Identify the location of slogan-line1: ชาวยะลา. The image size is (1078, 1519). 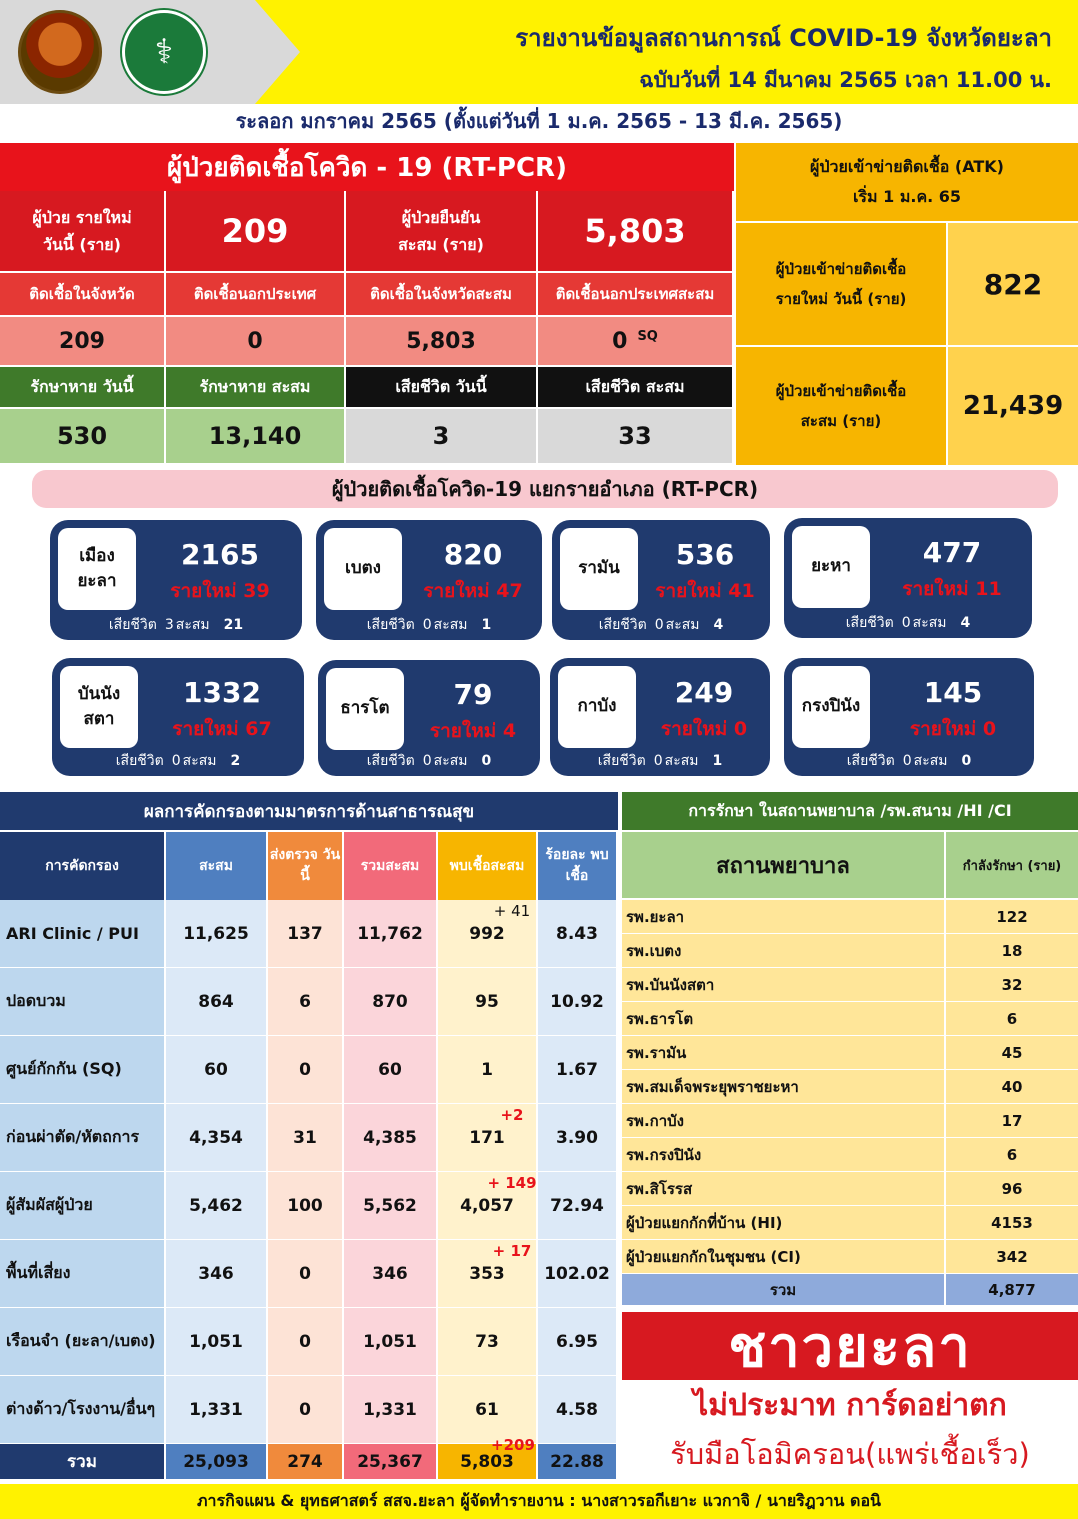
(850, 1346).